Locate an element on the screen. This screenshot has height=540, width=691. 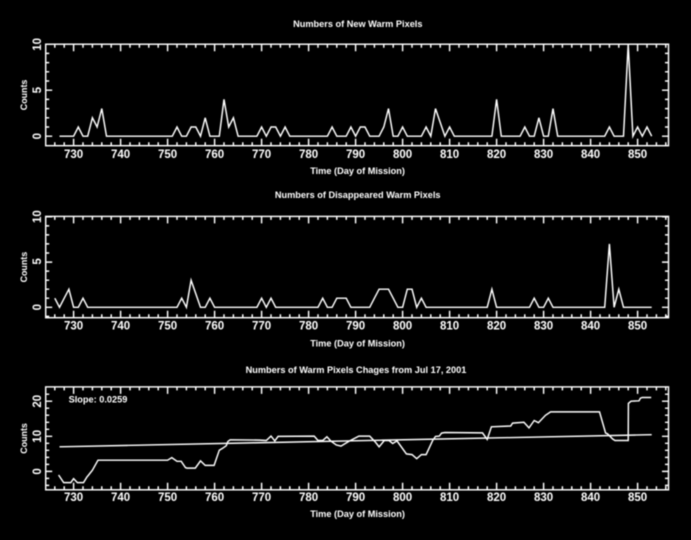
svg-text: Slope: 0.0259 is located at coordinates (98, 400).